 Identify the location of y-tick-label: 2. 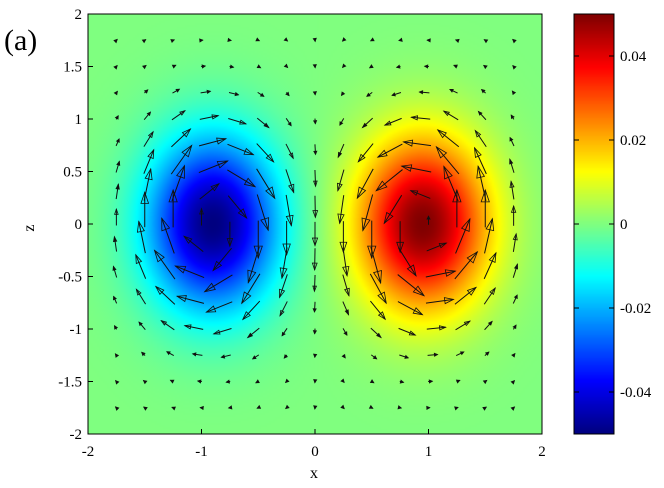
(79, 15).